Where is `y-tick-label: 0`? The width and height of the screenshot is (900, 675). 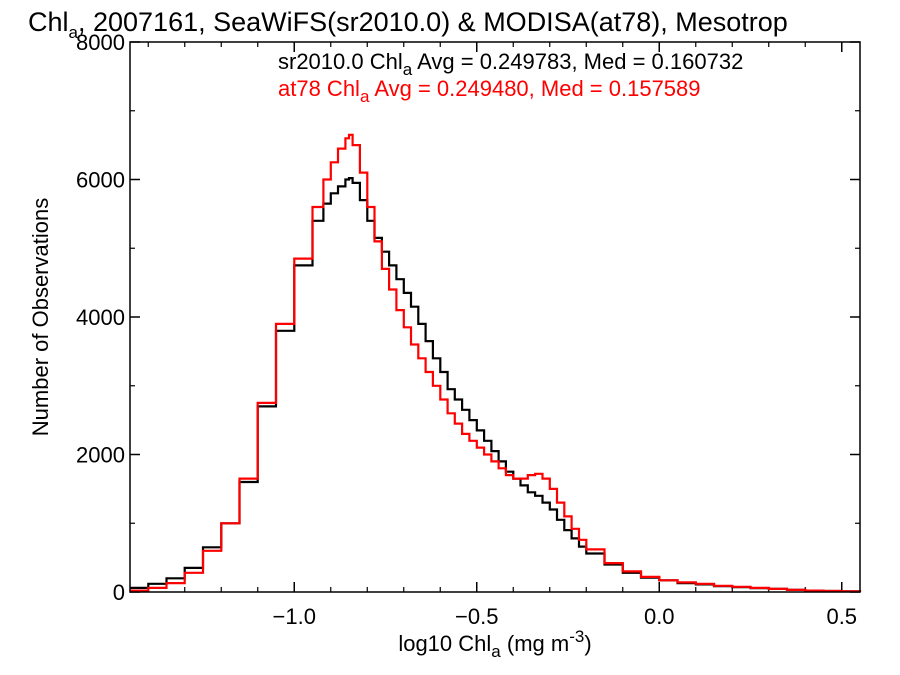 y-tick-label: 0 is located at coordinates (119, 592).